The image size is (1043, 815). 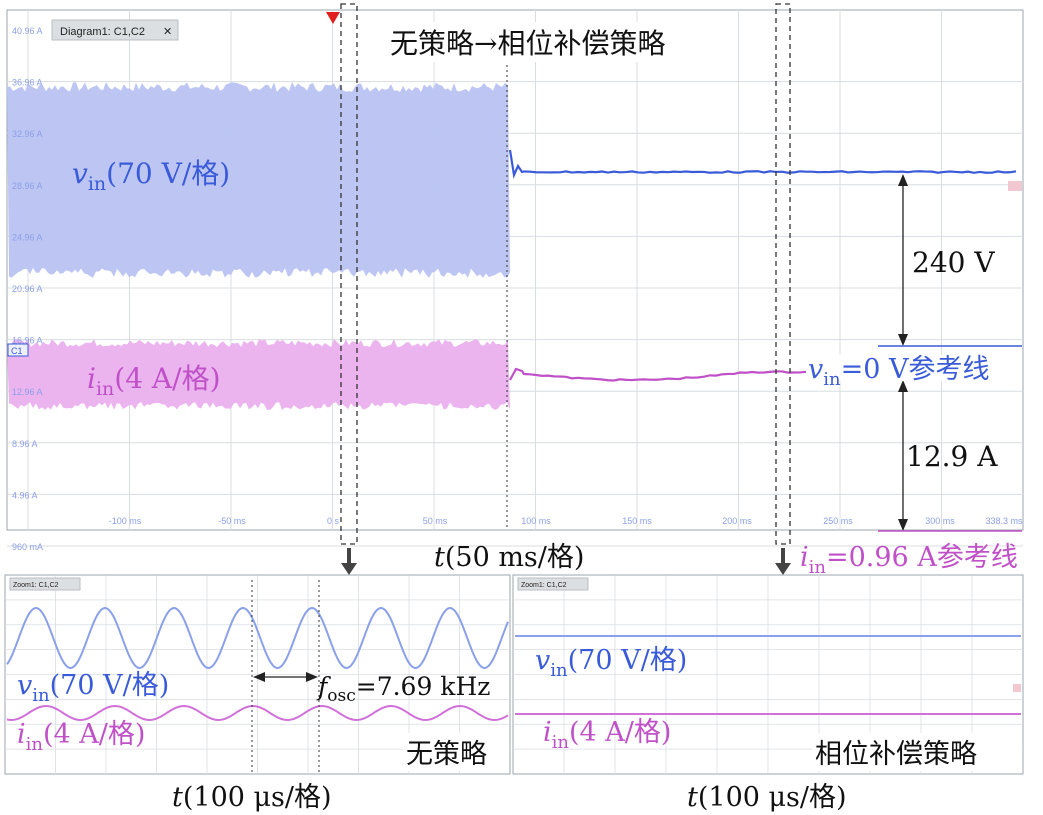 I want to click on zoom-window-right, so click(x=783, y=274).